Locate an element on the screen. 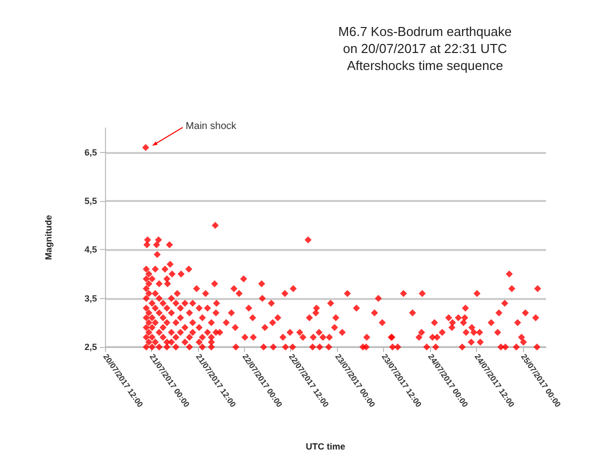 The image size is (614, 461). chart-subtitle: Aftershocks time sequence is located at coordinates (425, 65).